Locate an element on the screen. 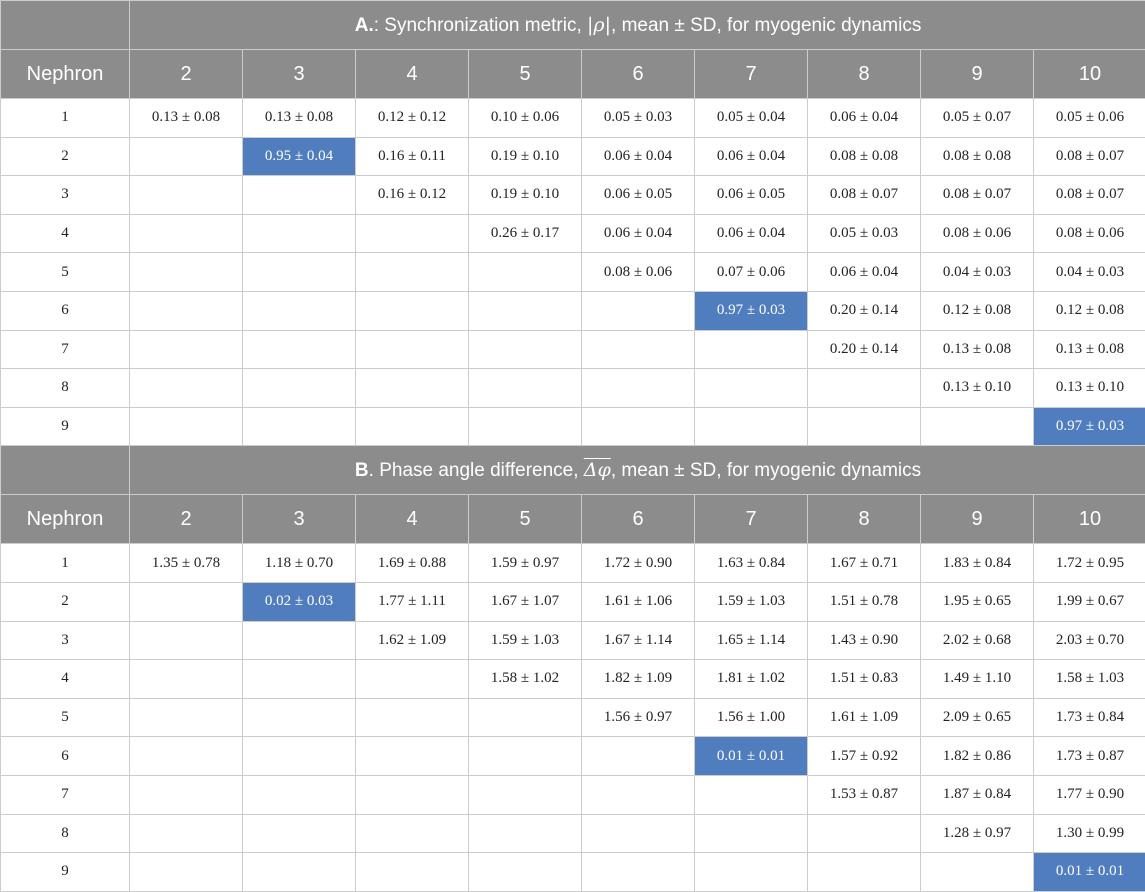 This screenshot has height=892, width=1145. table-cell: 1.87 ± 0.84 is located at coordinates (977, 794).